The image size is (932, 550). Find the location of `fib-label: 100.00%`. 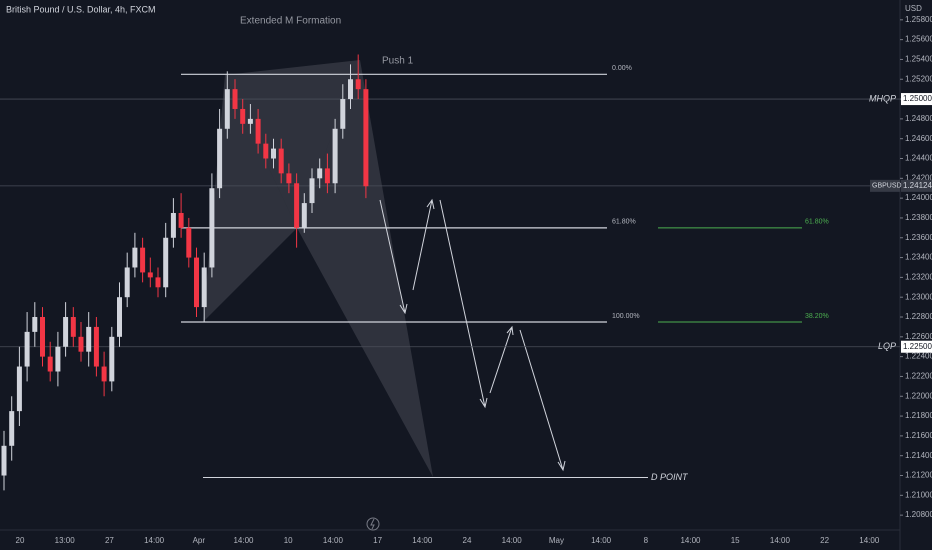

fib-label: 100.00% is located at coordinates (626, 316).